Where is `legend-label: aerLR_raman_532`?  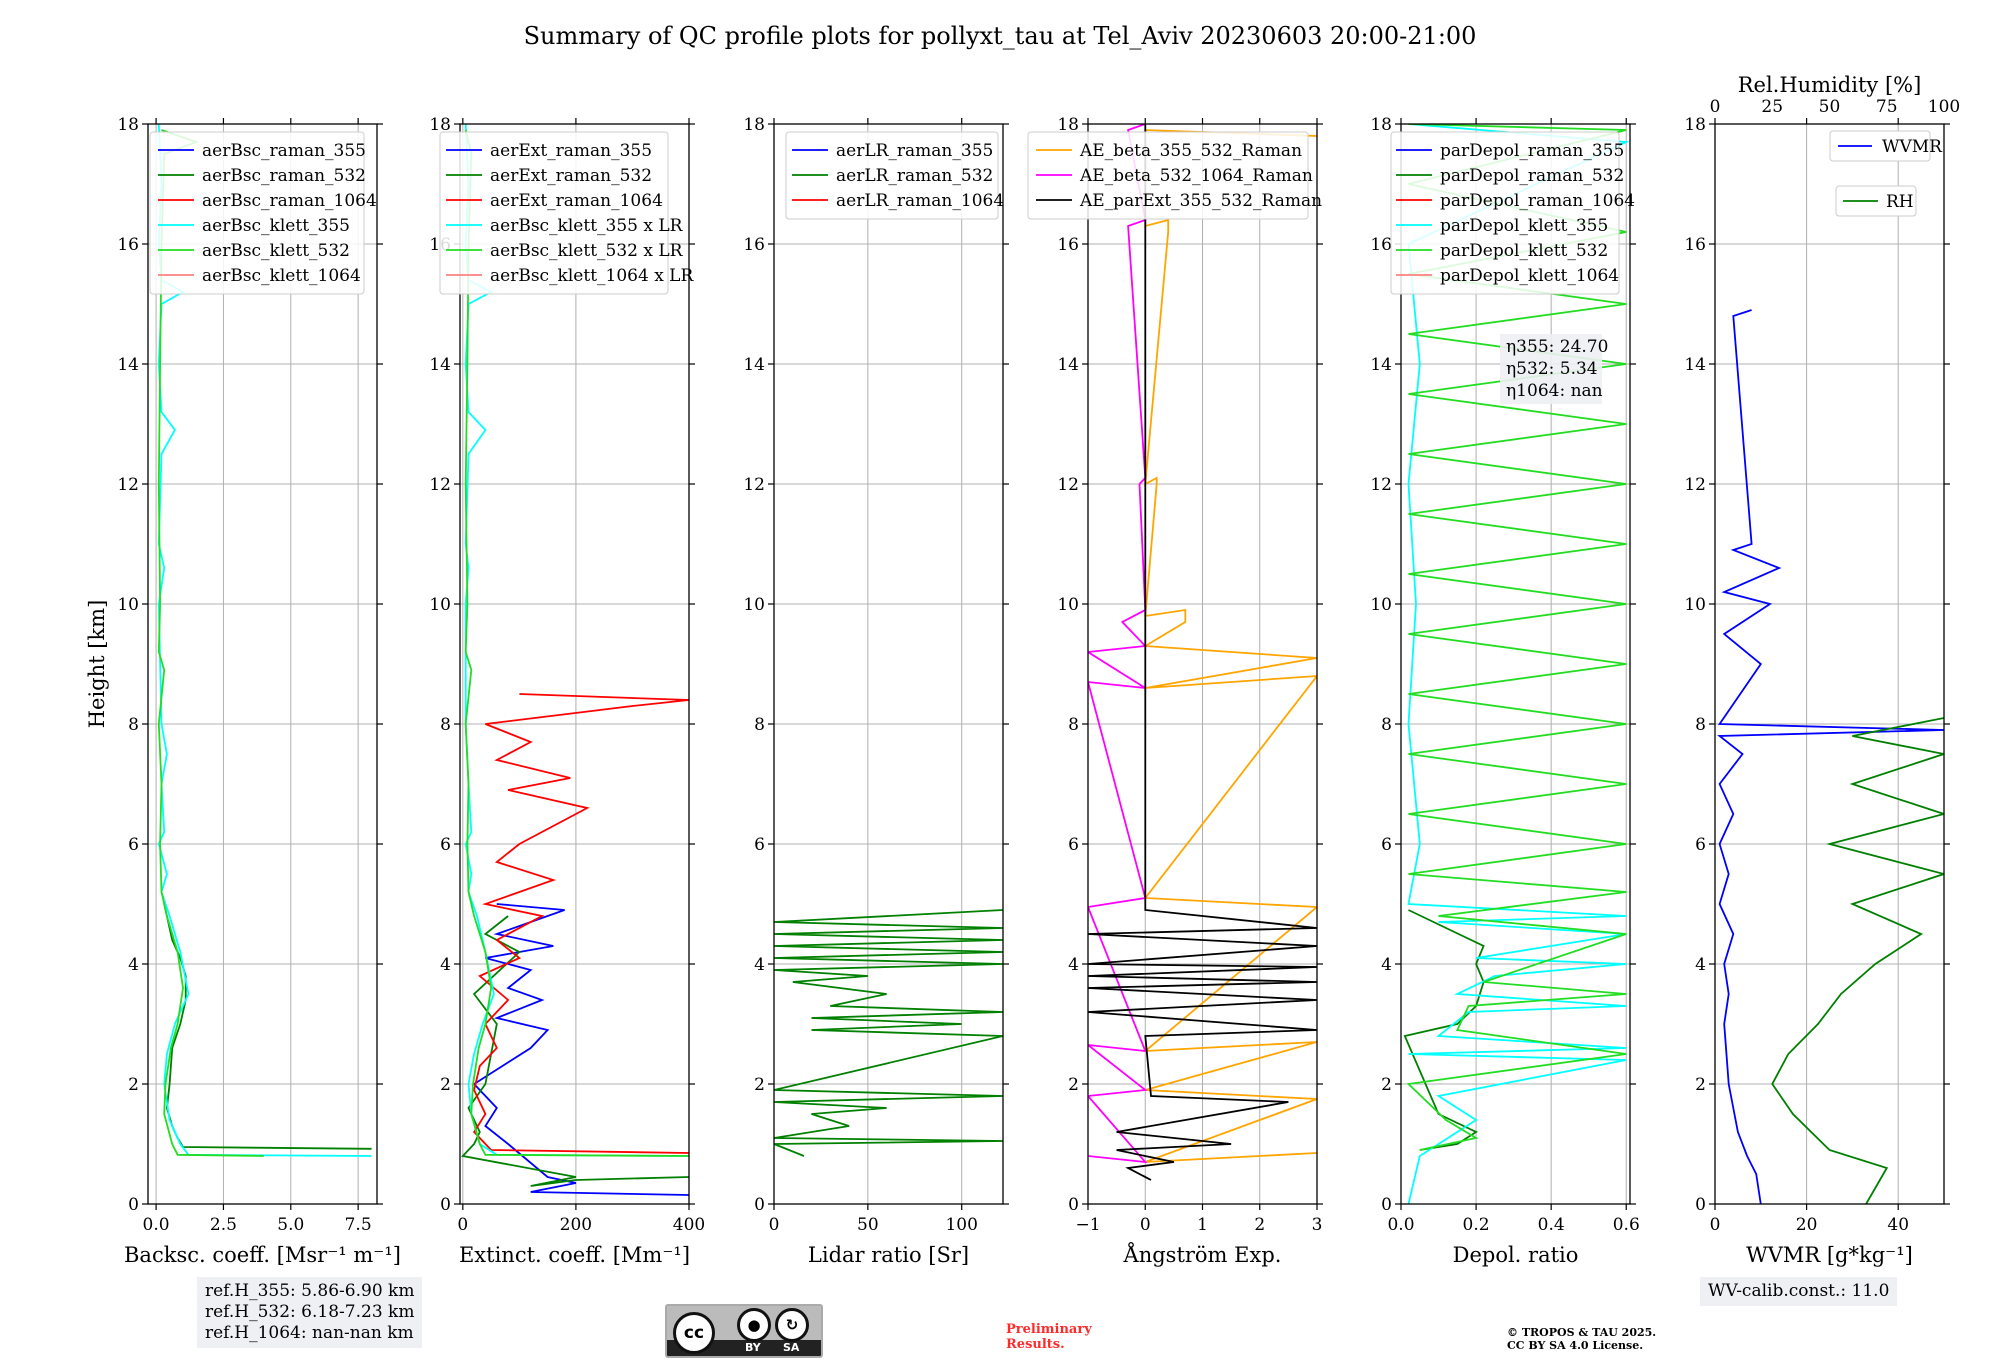
legend-label: aerLR_raman_532 is located at coordinates (914, 176).